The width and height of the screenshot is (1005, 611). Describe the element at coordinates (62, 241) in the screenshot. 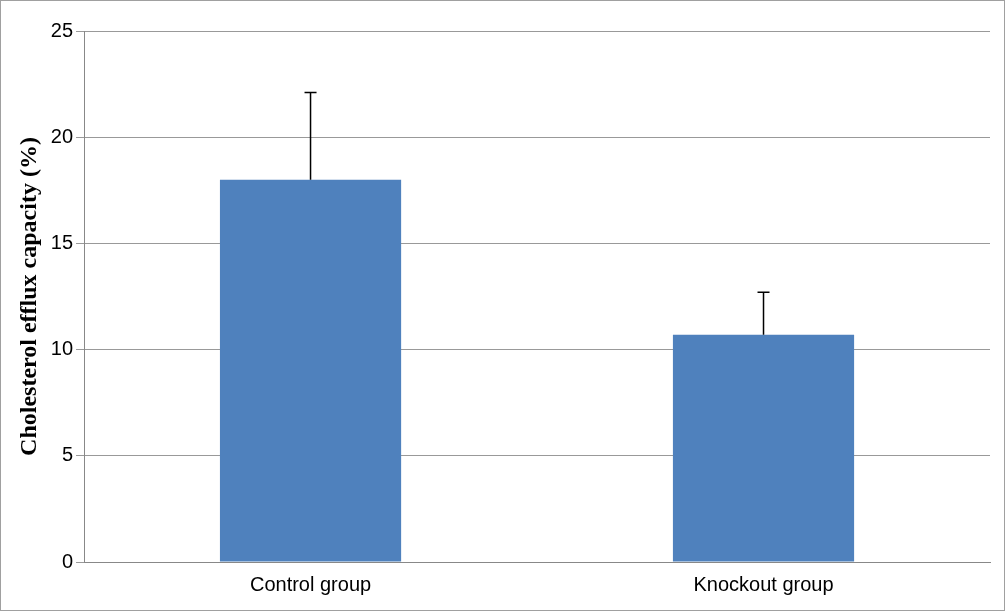

I see `y-tick-label: 15` at that location.